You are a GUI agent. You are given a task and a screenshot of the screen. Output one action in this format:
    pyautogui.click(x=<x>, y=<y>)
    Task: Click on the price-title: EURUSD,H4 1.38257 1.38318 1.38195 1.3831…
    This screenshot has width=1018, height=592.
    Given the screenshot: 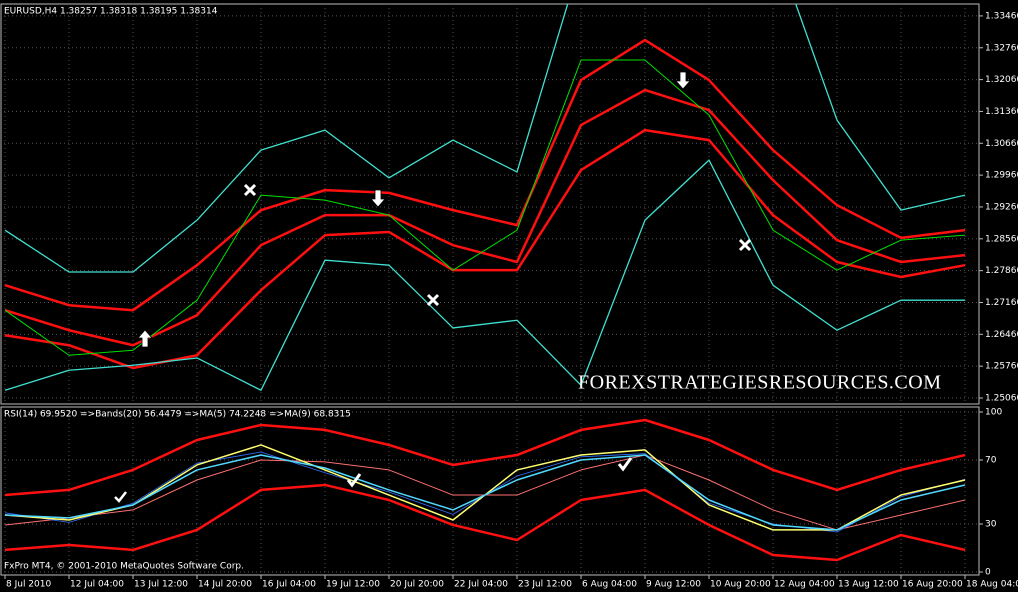 What is the action you would take?
    pyautogui.click(x=111, y=12)
    